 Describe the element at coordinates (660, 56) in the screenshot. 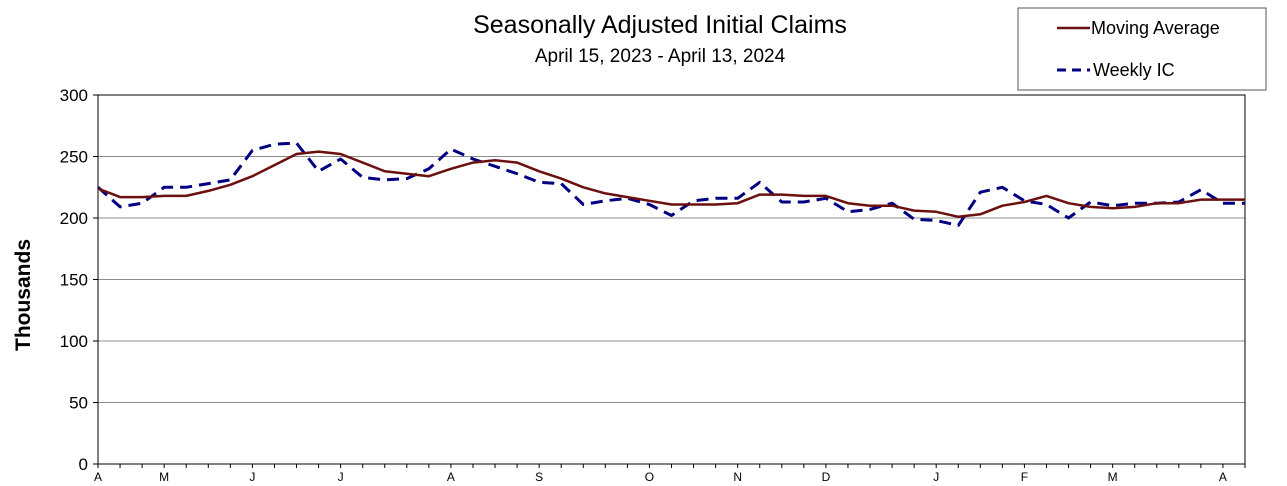

I see `chart-subtitle: April 15, 2023 - April 13, 2024` at that location.